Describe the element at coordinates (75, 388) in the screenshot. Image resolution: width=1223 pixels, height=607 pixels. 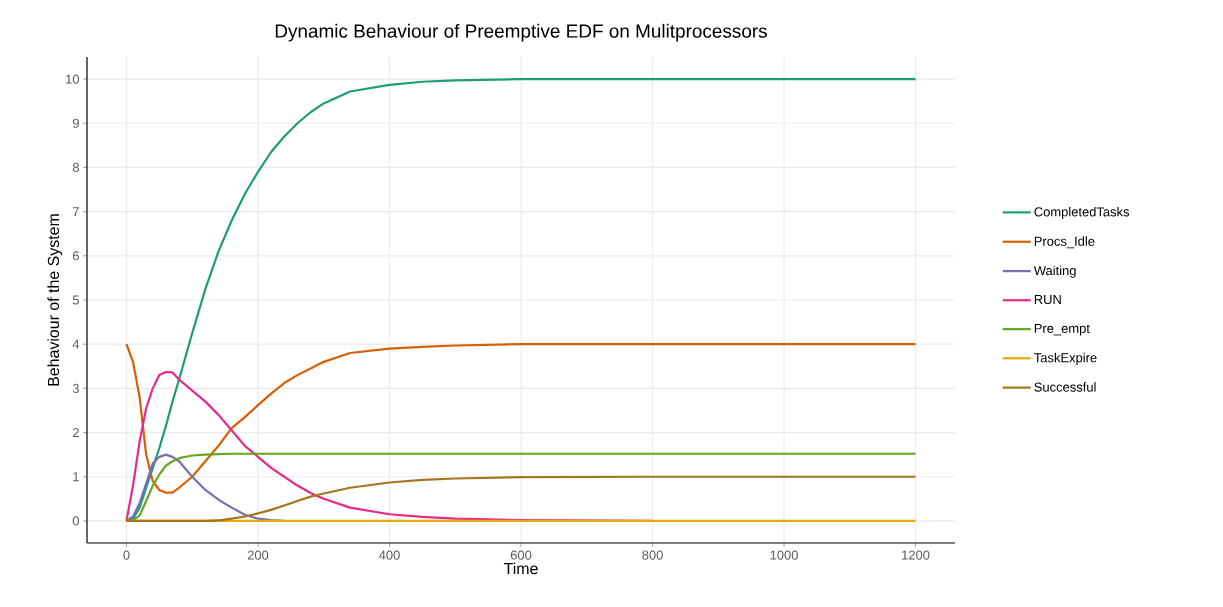
I see `y-tick-label: 3` at that location.